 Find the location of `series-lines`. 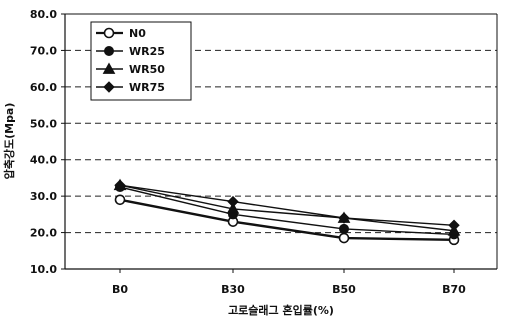

series-lines is located at coordinates (287, 213).